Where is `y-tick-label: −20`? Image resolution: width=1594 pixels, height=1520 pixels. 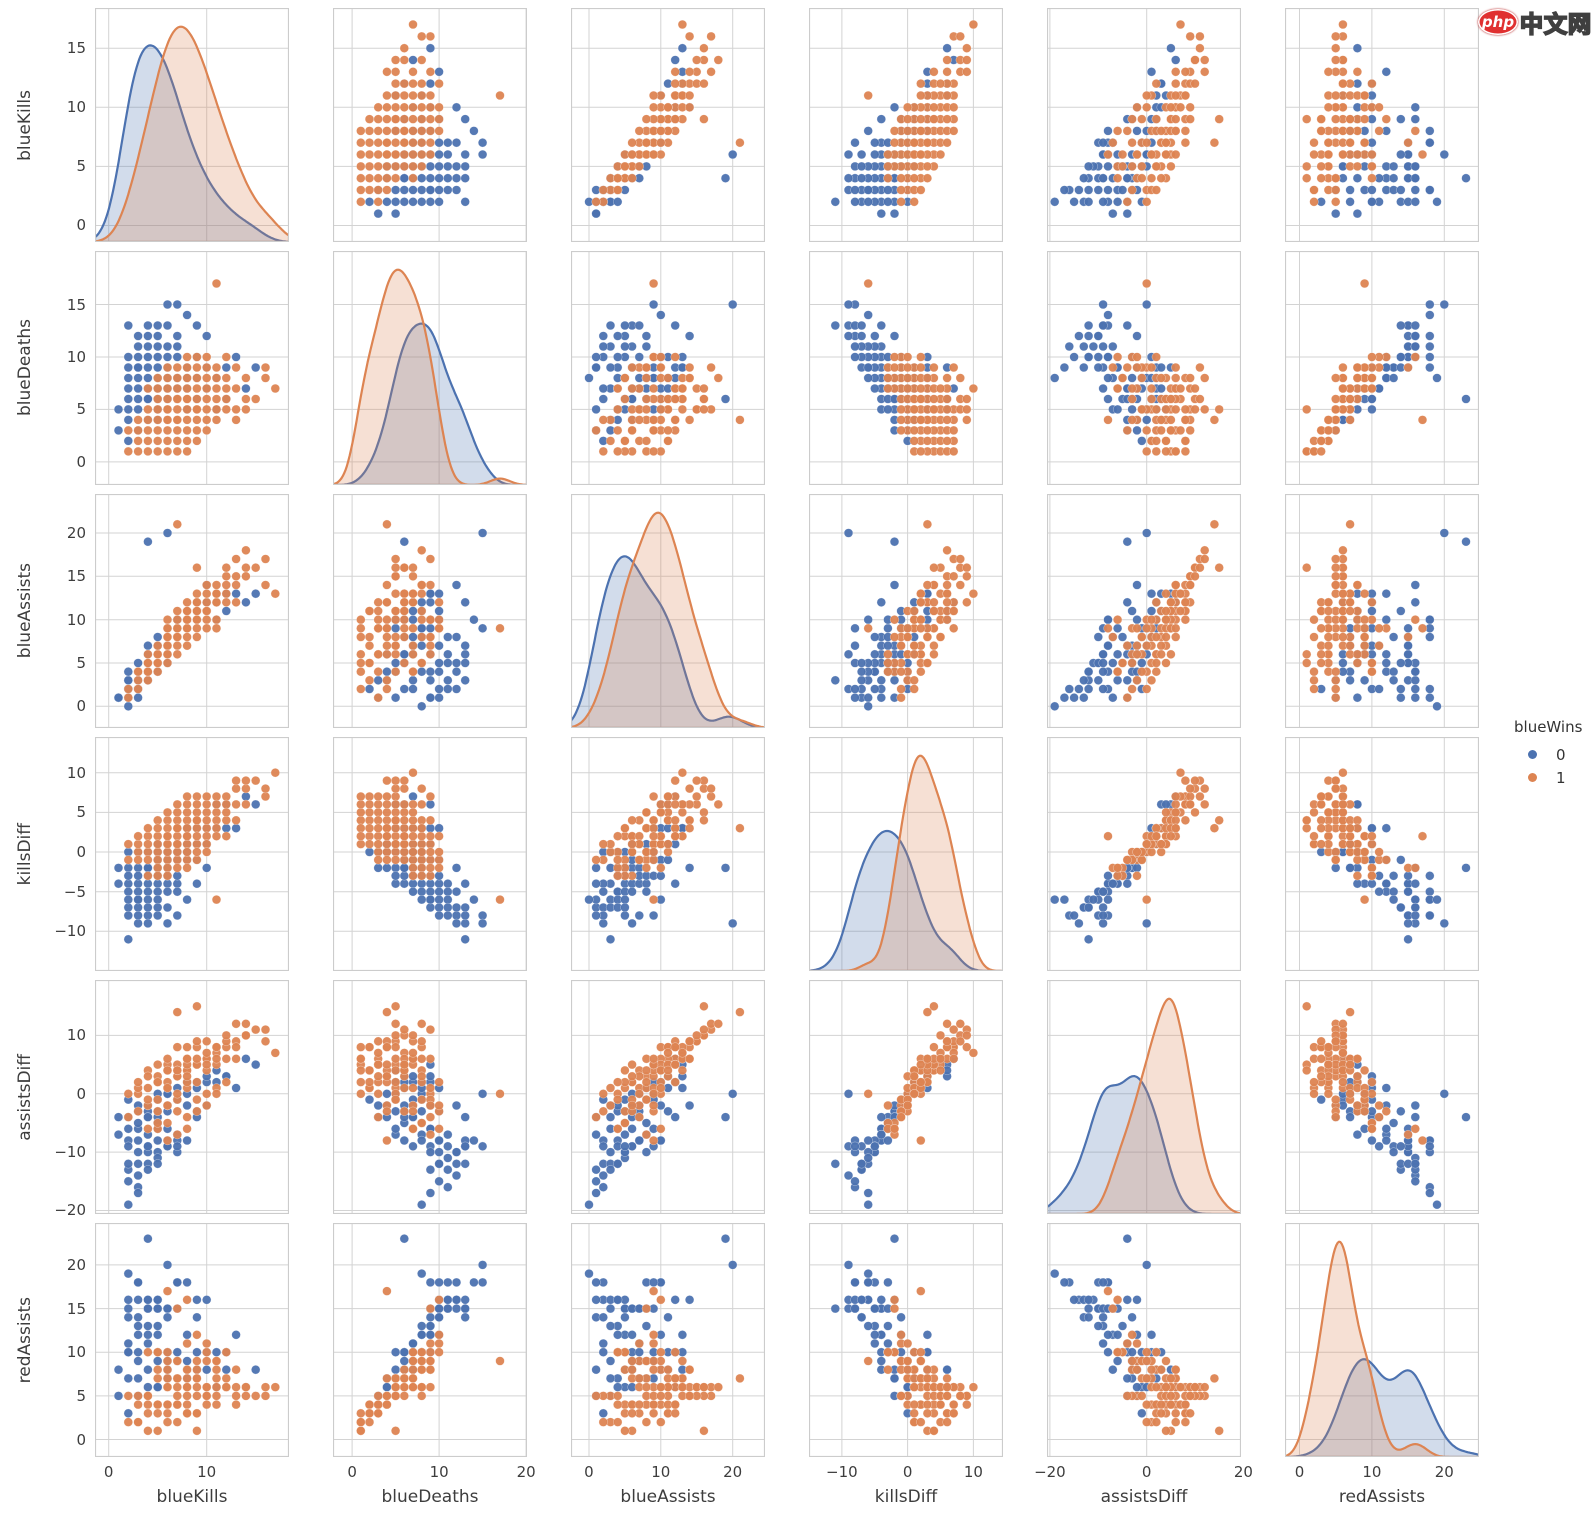
y-tick-label: −20 is located at coordinates (70, 1210).